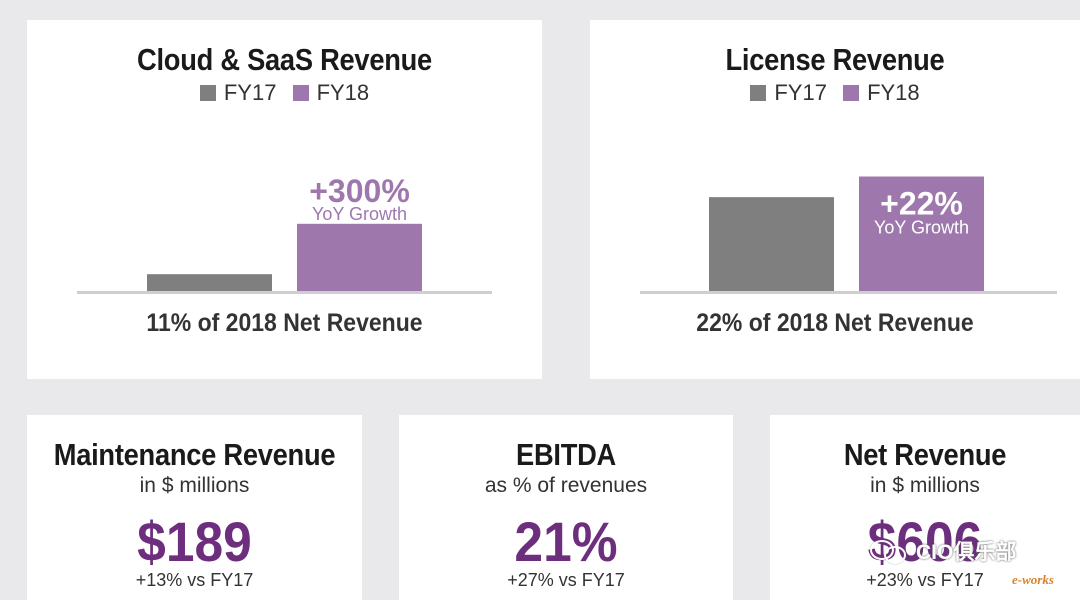  Describe the element at coordinates (566, 541) in the screenshot. I see `kpi-value: 21%` at that location.